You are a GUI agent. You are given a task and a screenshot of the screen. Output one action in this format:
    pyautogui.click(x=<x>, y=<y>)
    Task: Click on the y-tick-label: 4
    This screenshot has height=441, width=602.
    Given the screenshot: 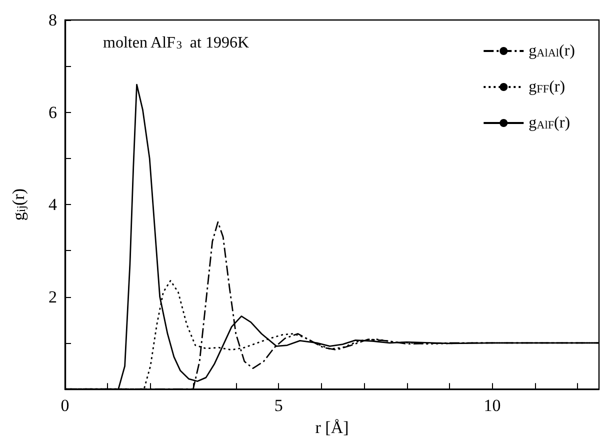 What is the action you would take?
    pyautogui.click(x=53, y=204)
    